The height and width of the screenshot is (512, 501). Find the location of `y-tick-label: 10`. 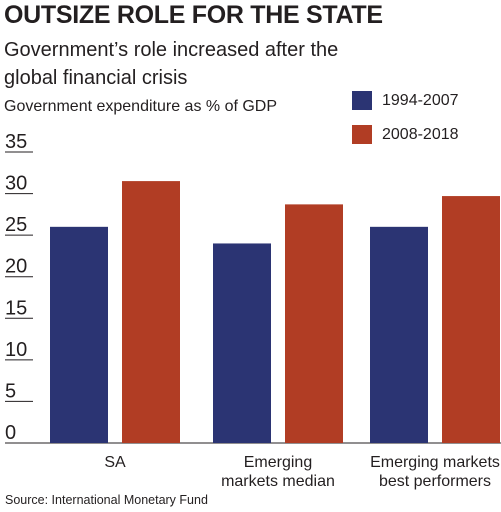

y-tick-label: 10 is located at coordinates (16, 350).